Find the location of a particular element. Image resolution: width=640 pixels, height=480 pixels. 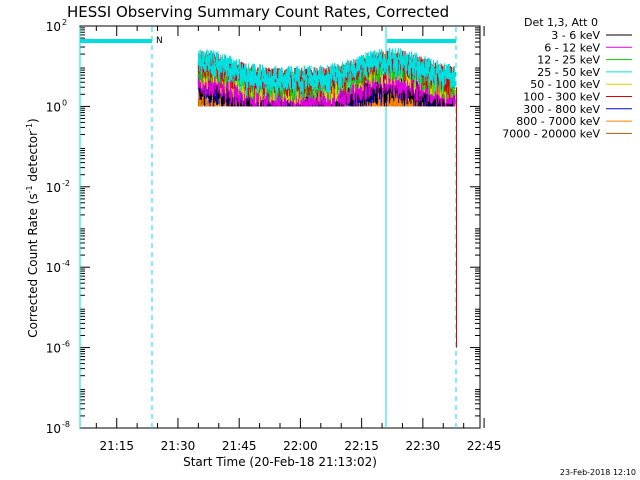

x-tick-label: 21:30 is located at coordinates (178, 446).